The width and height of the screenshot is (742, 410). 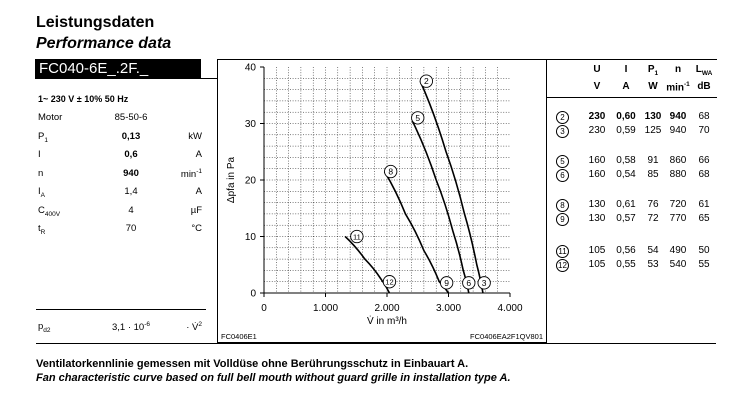 What do you see at coordinates (626, 204) in the screenshot?
I see `table-cell: 0,61` at bounding box center [626, 204].